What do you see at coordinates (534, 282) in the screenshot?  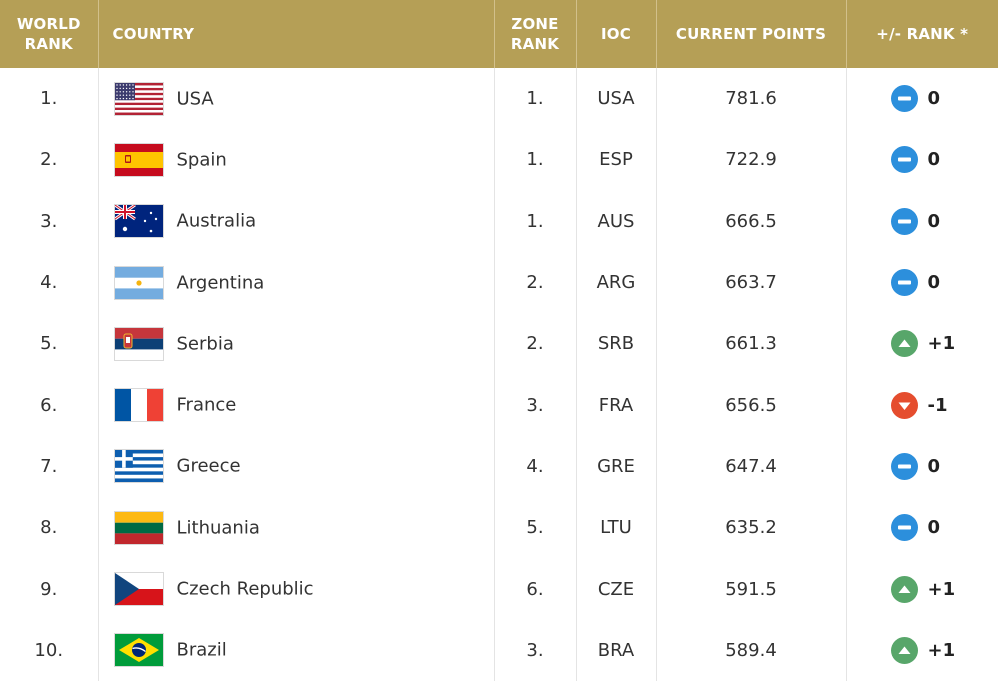 I see `zone-rank: 2.` at bounding box center [534, 282].